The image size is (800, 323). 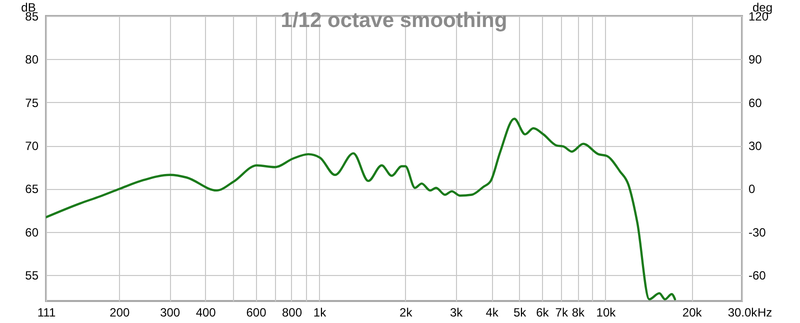 What do you see at coordinates (292, 313) in the screenshot?
I see `x-tick-label: 800` at bounding box center [292, 313].